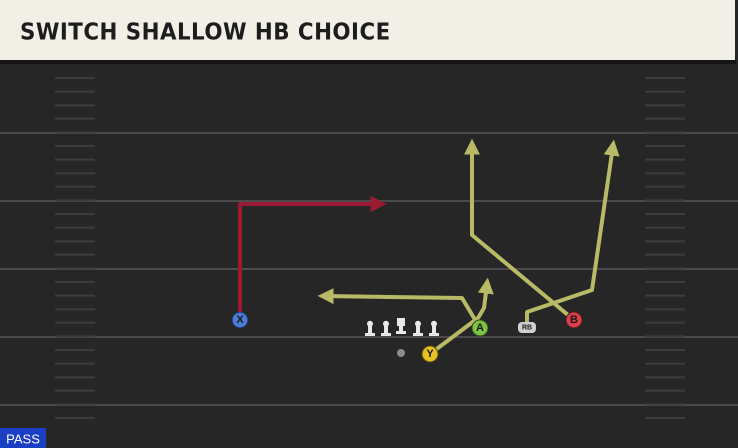 The image size is (738, 448). I want to click on route-rb, so click(572, 232).